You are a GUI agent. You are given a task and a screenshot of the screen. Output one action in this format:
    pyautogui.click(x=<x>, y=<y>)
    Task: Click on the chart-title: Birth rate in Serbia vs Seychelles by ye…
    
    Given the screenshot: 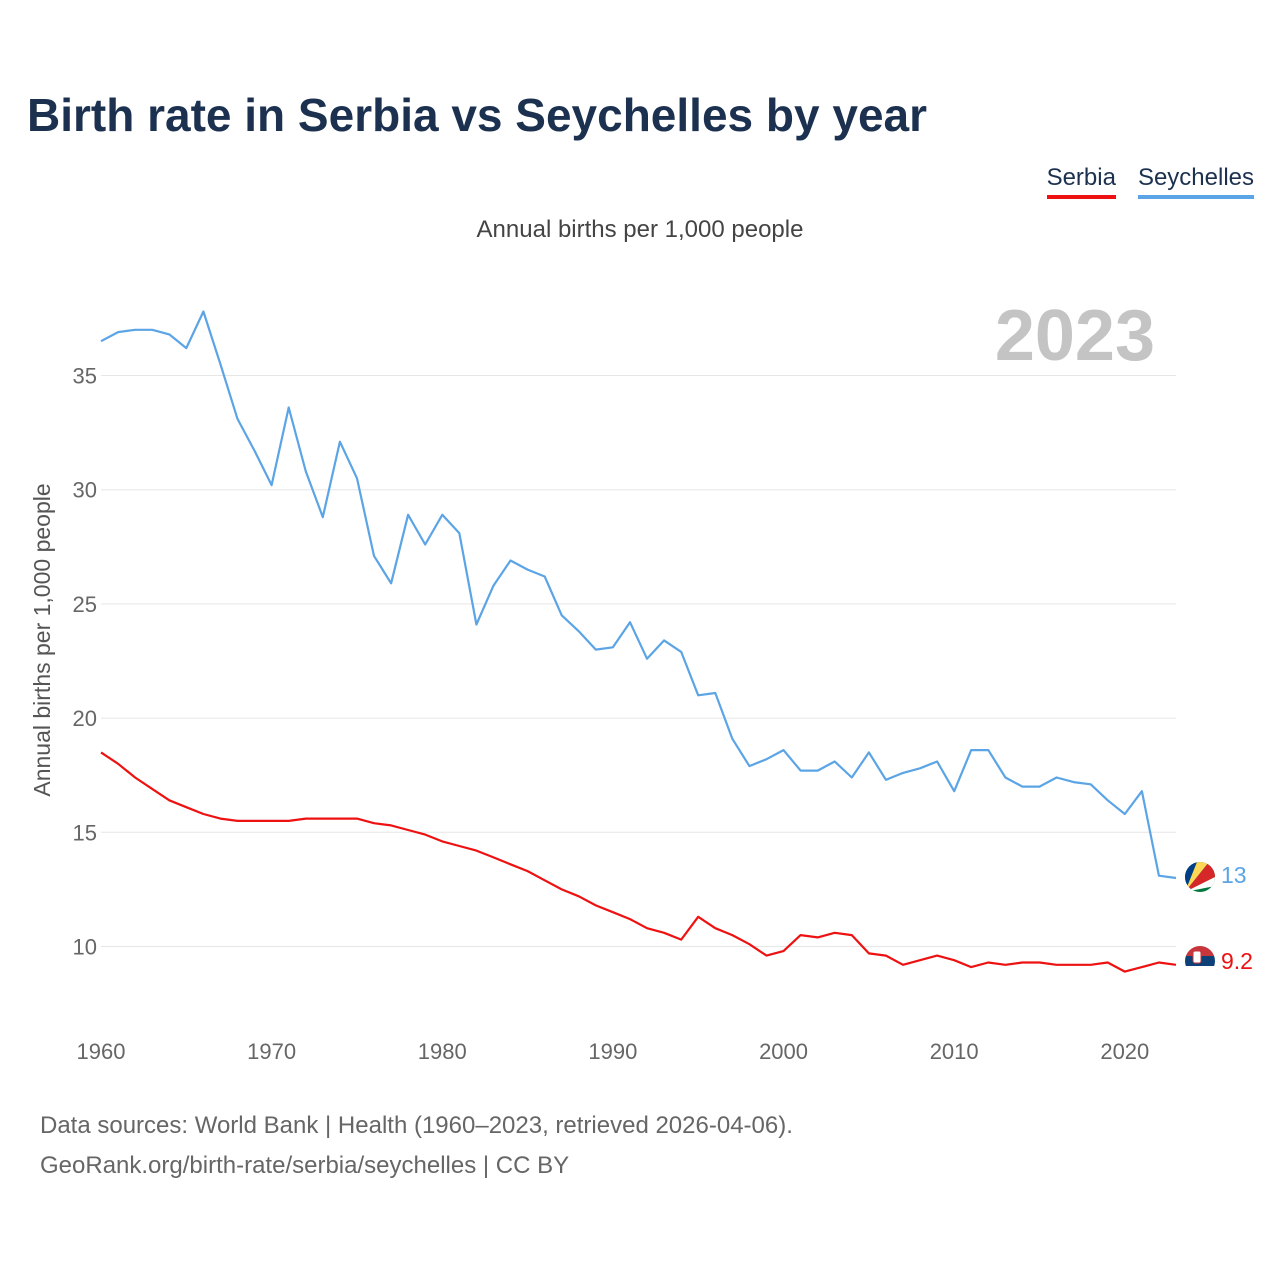 What is the action you would take?
    pyautogui.click(x=477, y=115)
    